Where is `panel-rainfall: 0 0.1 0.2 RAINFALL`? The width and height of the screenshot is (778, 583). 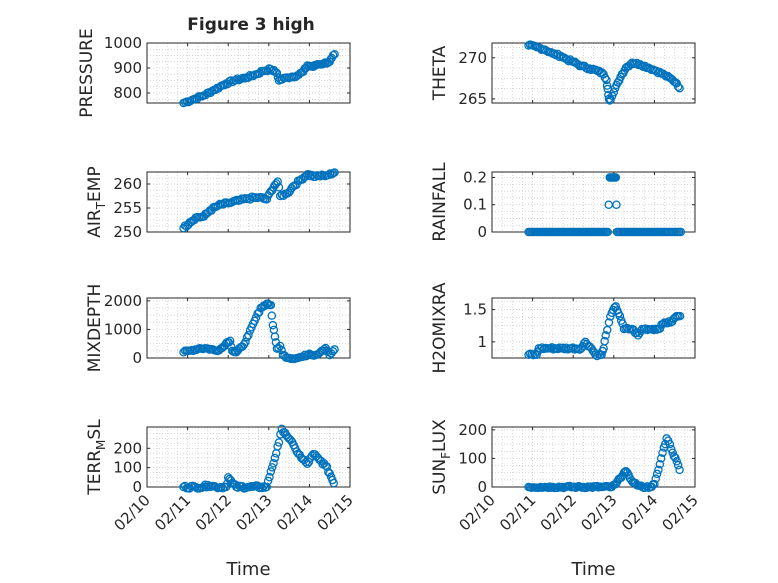 panel-rainfall: 0 0.1 0.2 RAINFALL is located at coordinates (563, 202).